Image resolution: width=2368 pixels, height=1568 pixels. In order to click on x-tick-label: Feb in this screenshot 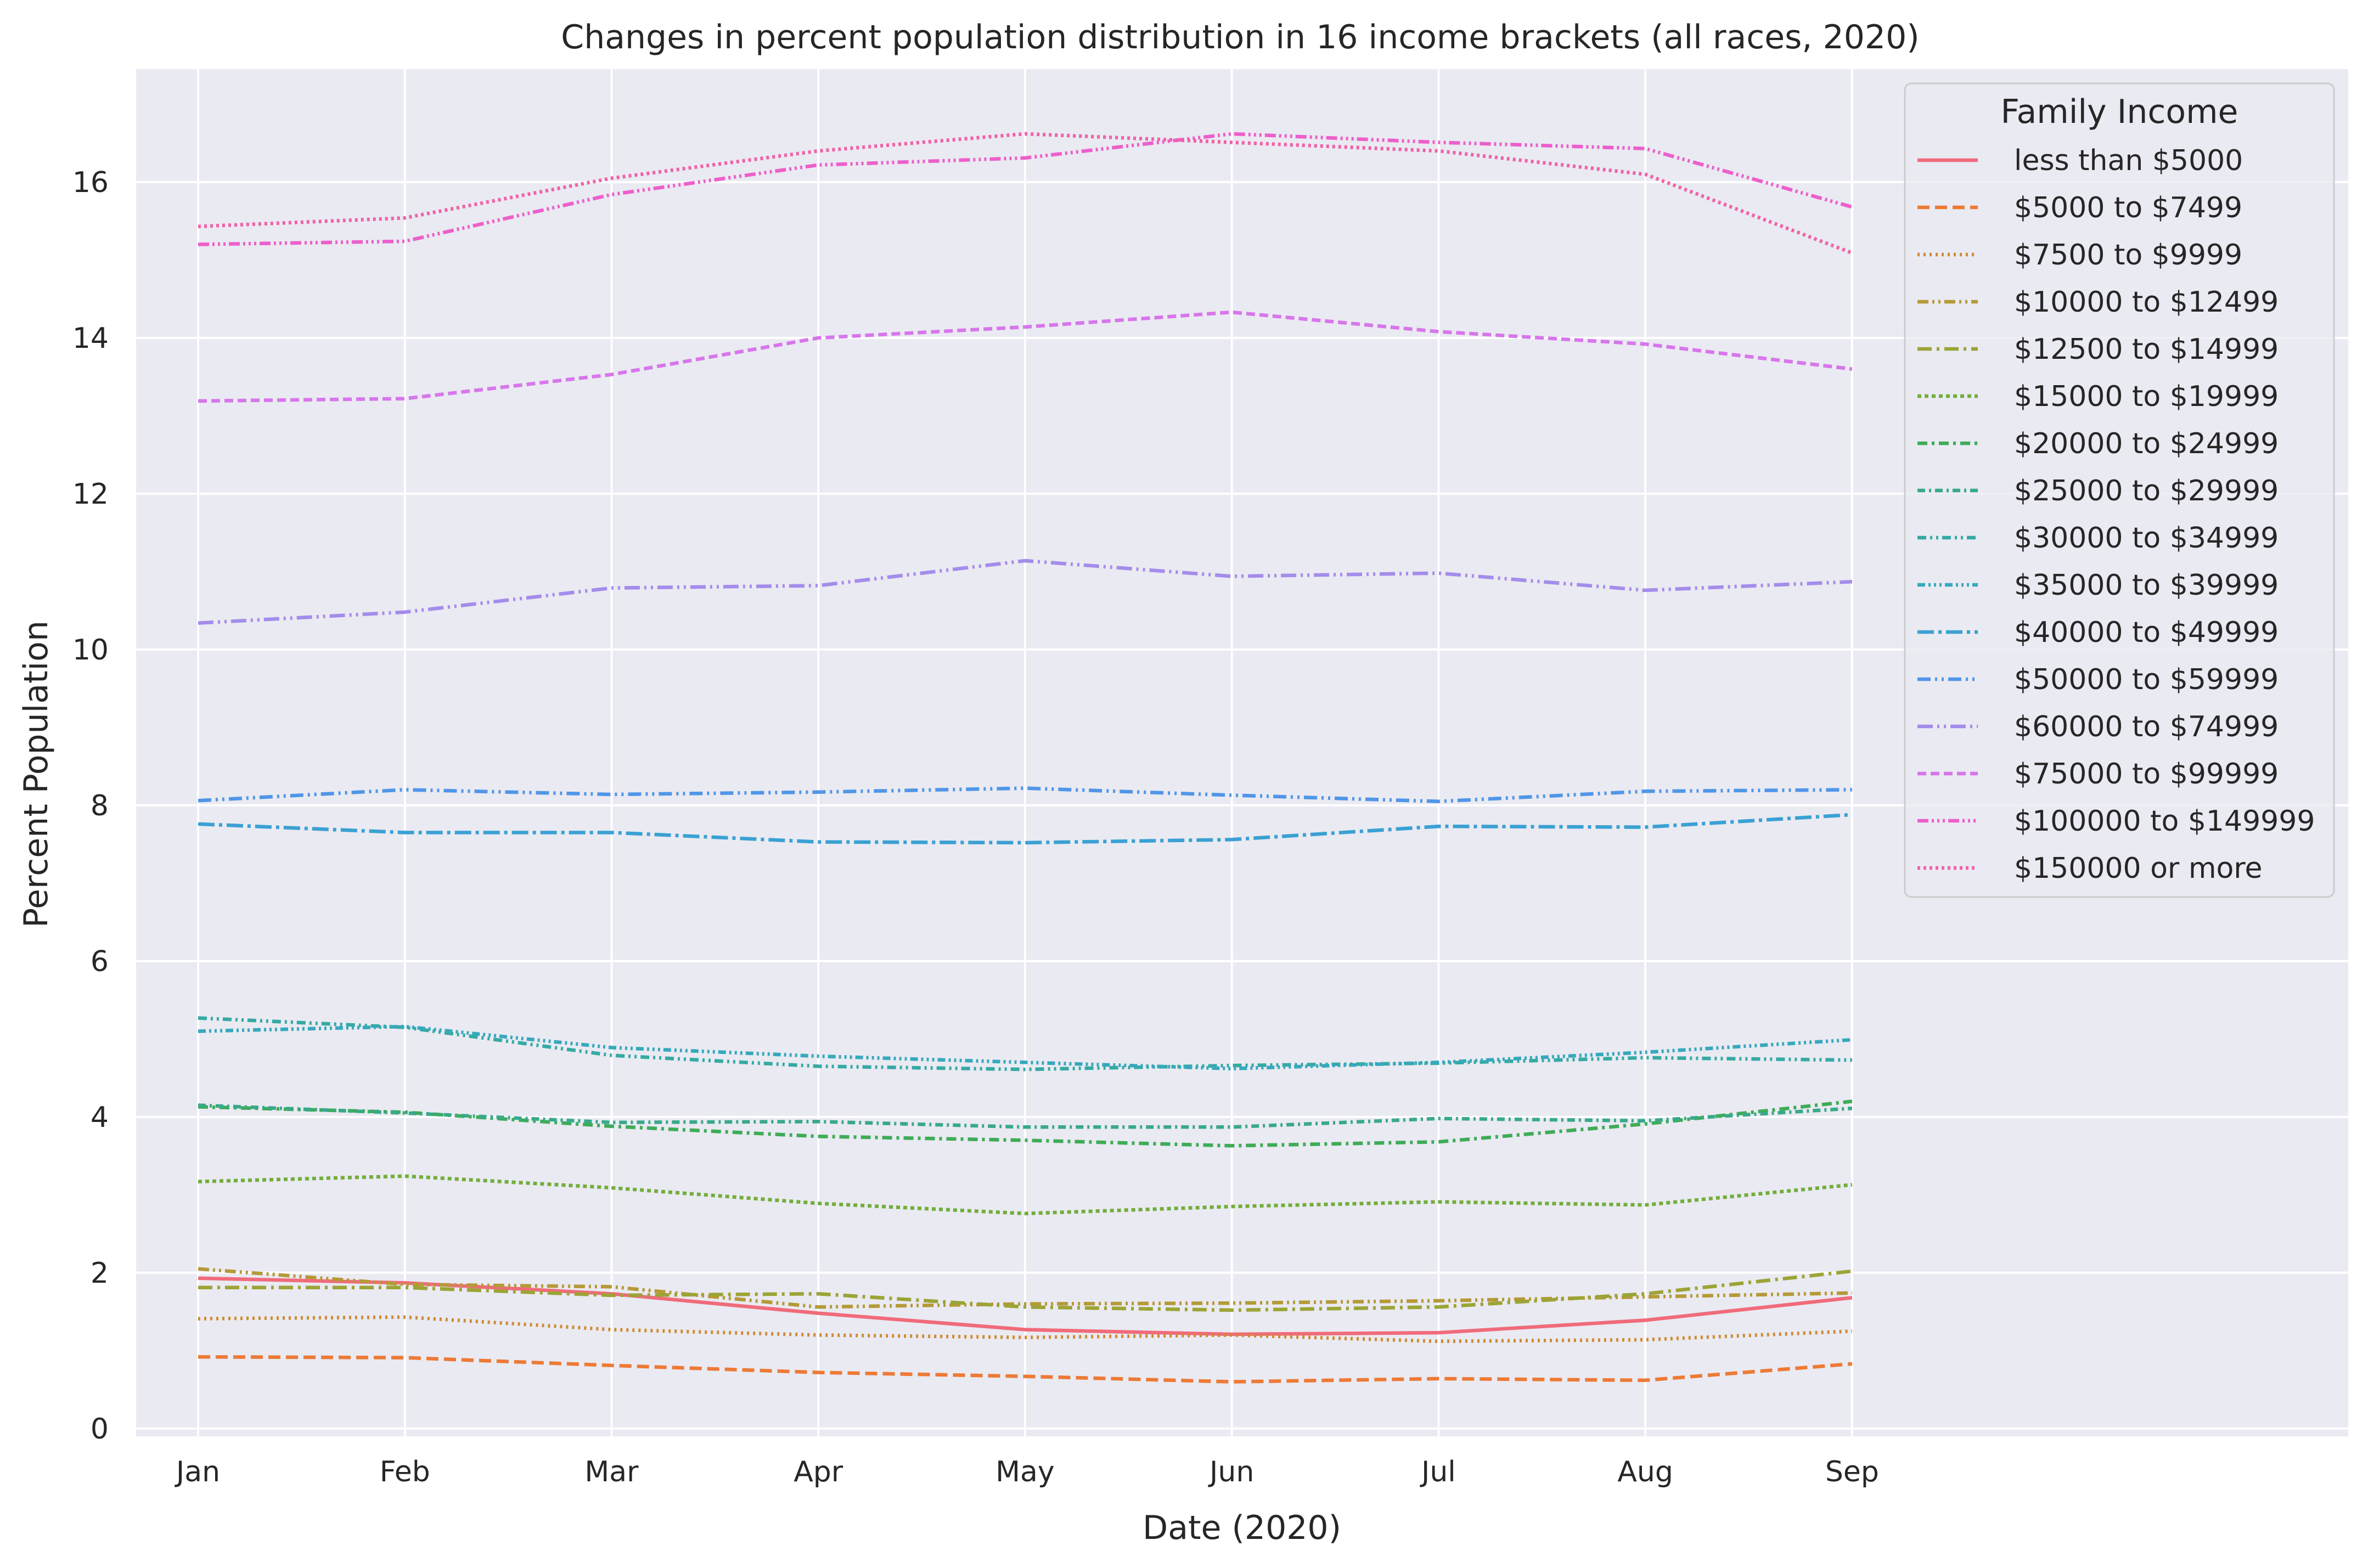, I will do `click(405, 1472)`.